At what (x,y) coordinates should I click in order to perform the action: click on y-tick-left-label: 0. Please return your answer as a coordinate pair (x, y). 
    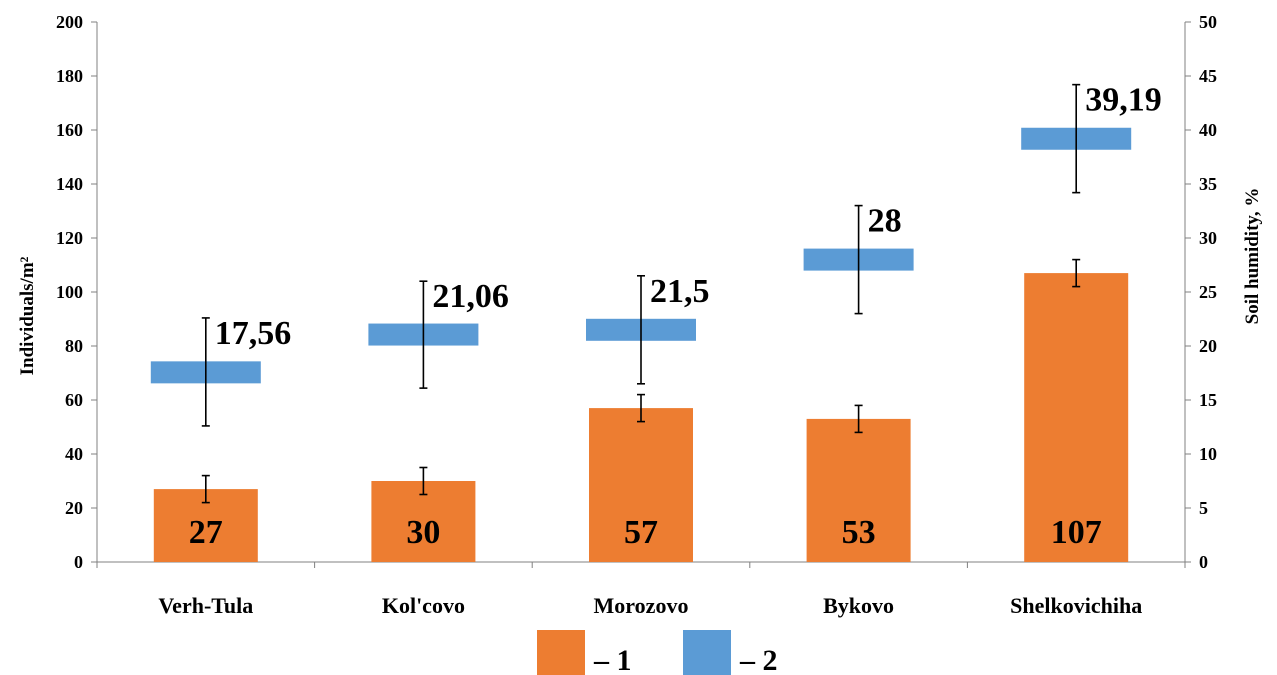
    Looking at the image, I should click on (78, 562).